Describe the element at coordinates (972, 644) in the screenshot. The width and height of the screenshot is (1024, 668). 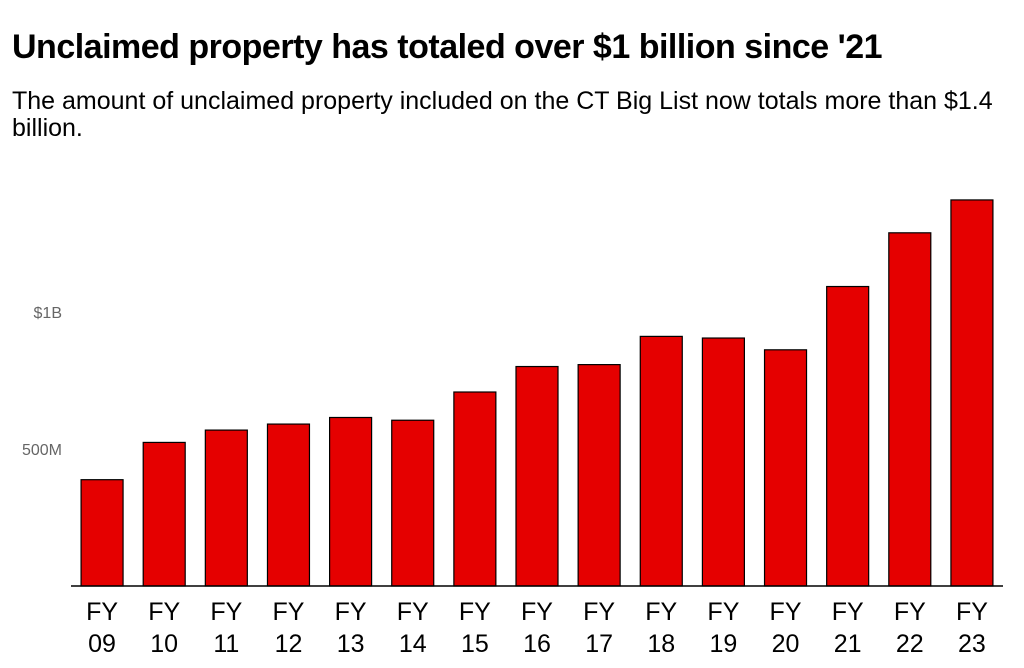
I see `x-tick-label: 23` at that location.